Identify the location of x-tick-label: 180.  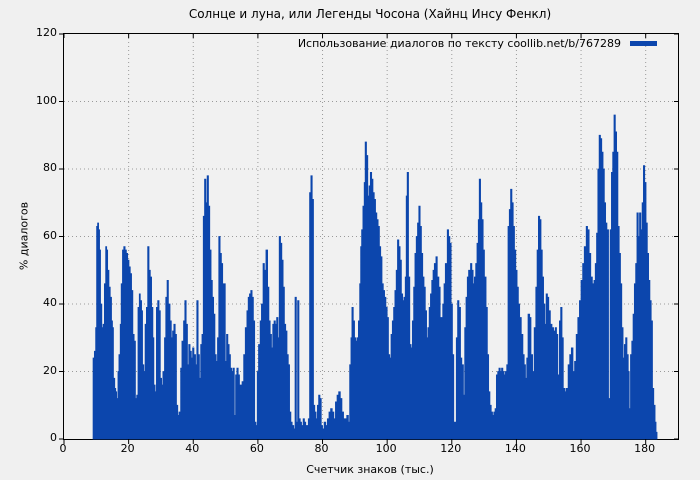
(645, 448).